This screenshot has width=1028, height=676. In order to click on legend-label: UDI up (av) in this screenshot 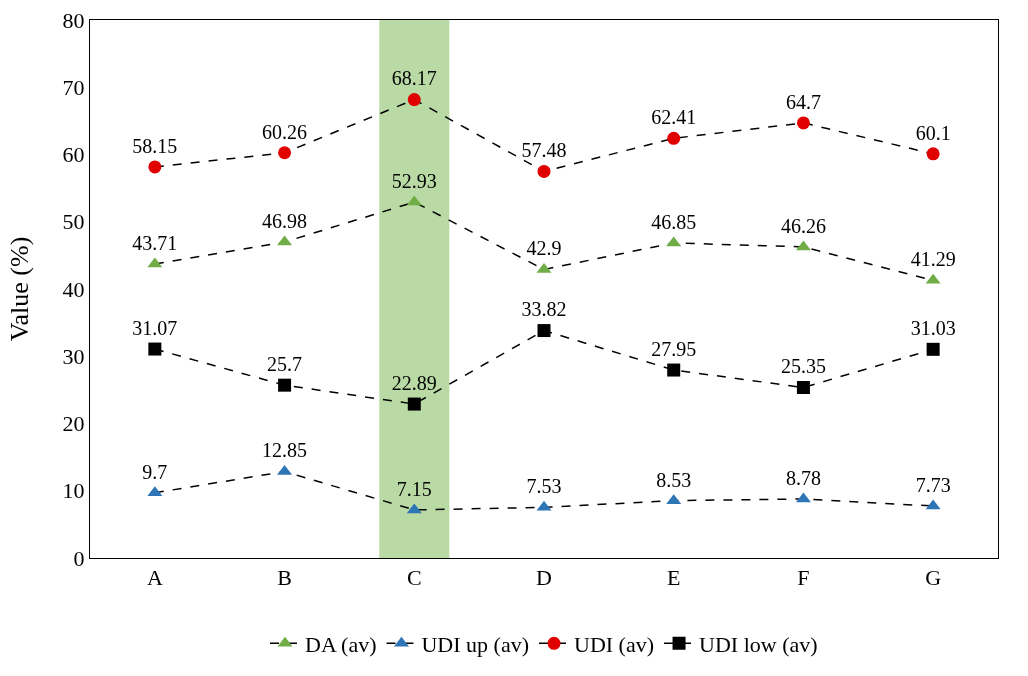, I will do `click(475, 644)`.